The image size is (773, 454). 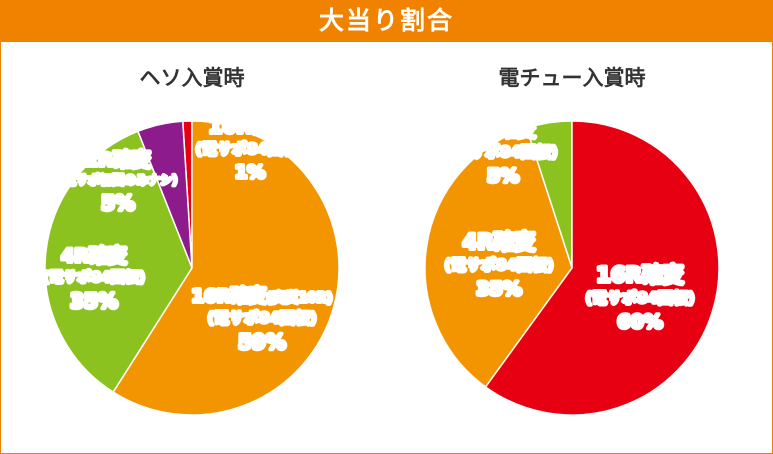 I want to click on slice-label-value: 59%, so click(x=262, y=342).